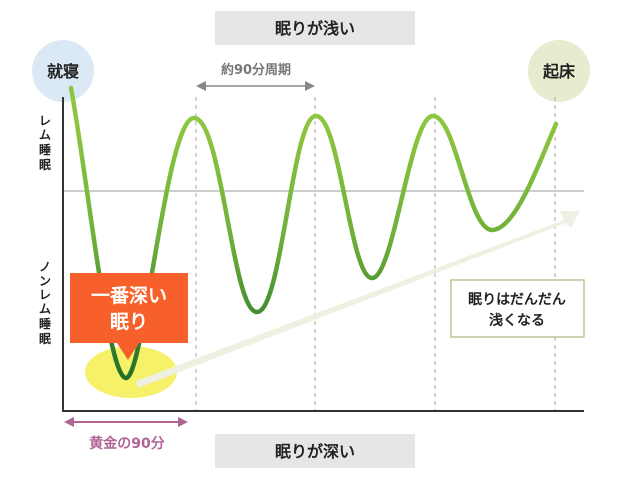 The height and width of the screenshot is (484, 624). What do you see at coordinates (69, 422) in the screenshot?
I see `golden-arrow-head-left` at bounding box center [69, 422].